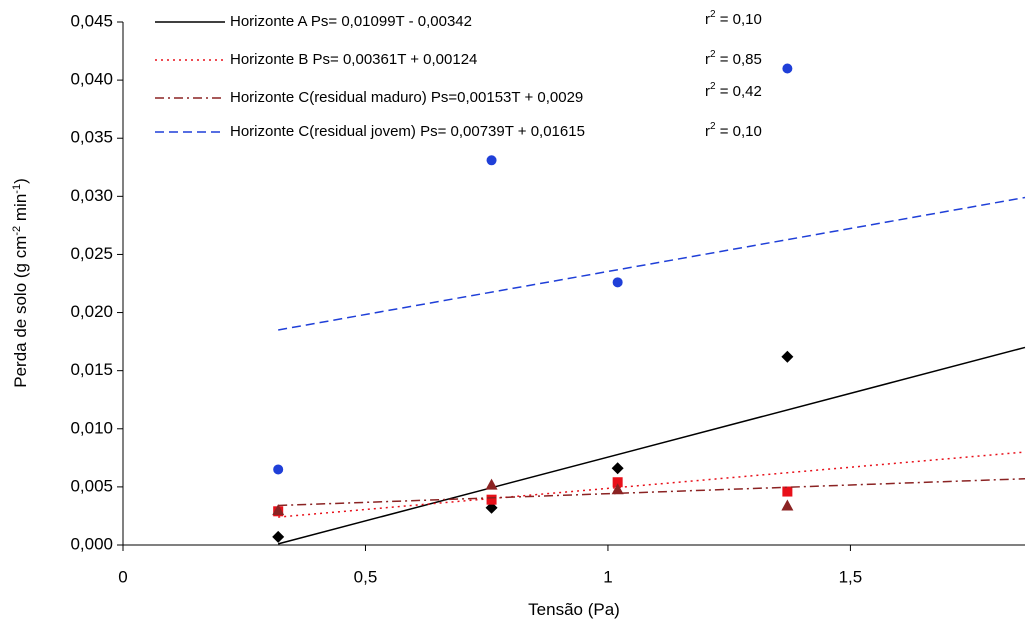 The width and height of the screenshot is (1026, 628). I want to click on r-squared: r2 = 0,42, so click(733, 90).